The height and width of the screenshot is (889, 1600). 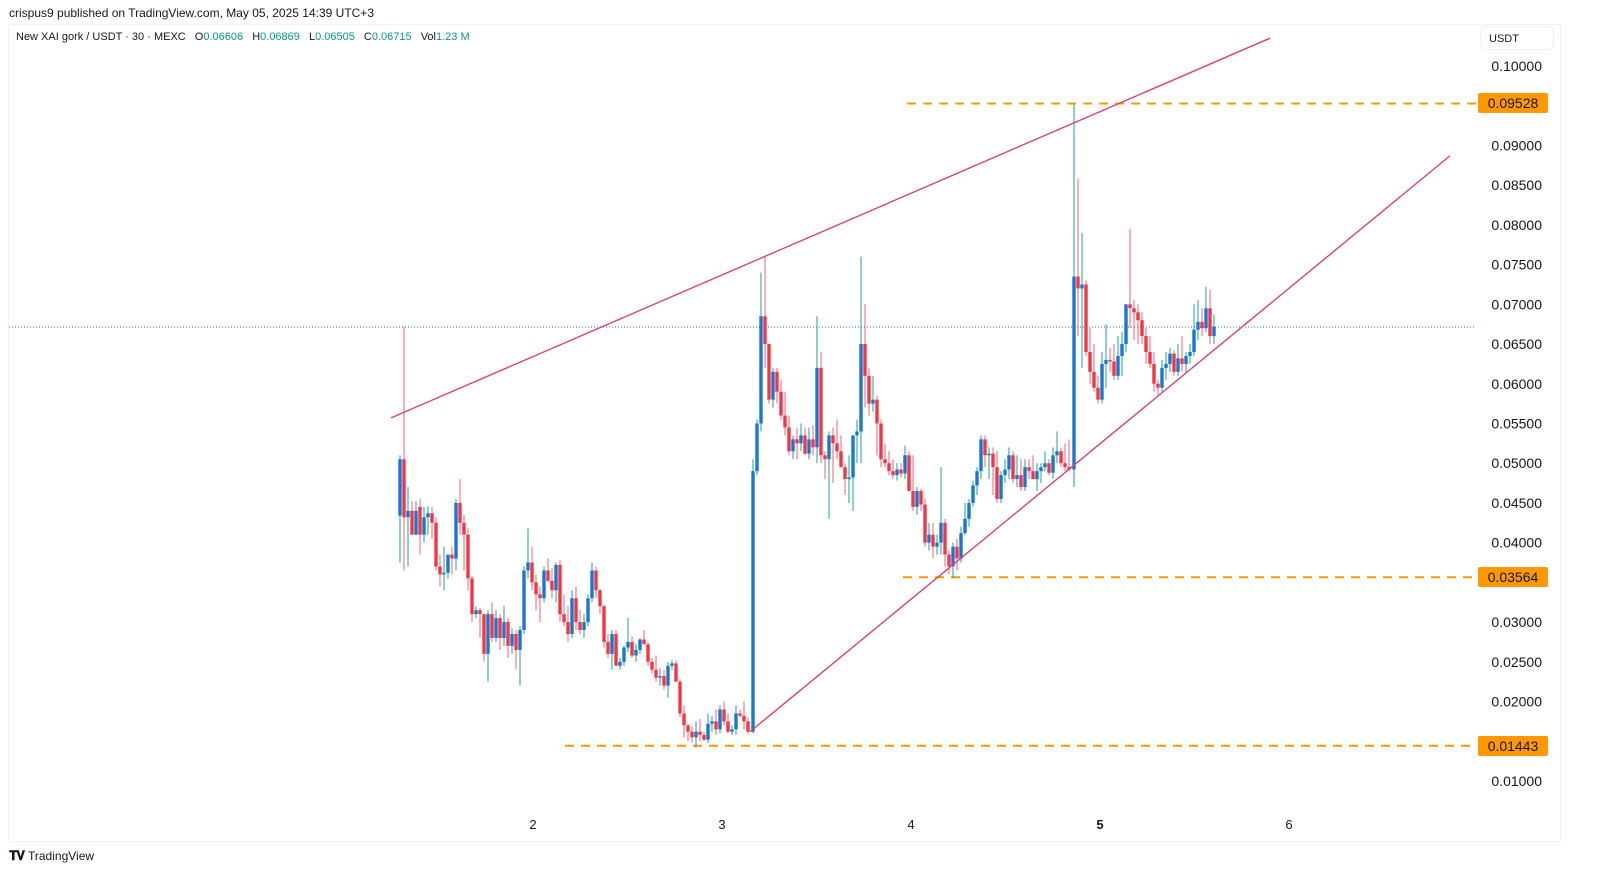 I want to click on price-tick: 0.04000, so click(x=1516, y=543).